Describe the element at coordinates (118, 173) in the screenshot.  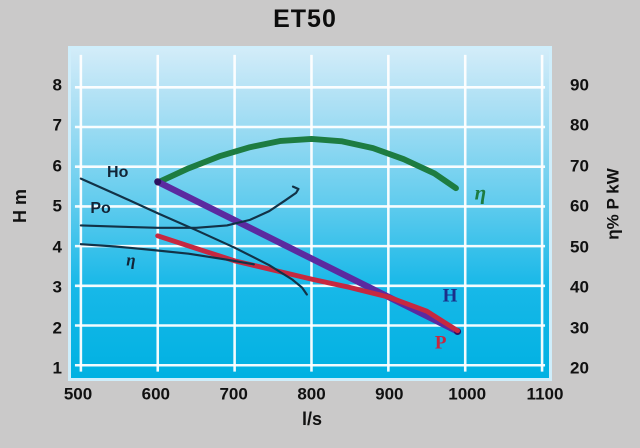
I see `curve-label-Ho: Ho` at that location.